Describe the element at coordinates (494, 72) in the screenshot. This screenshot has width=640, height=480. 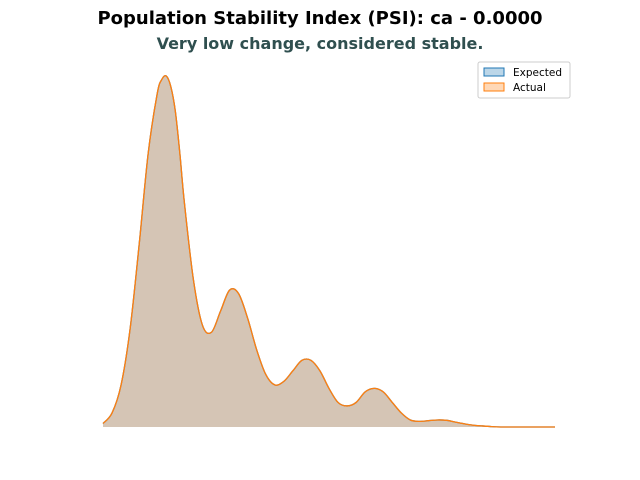
I see `legend-swatch-expected` at that location.